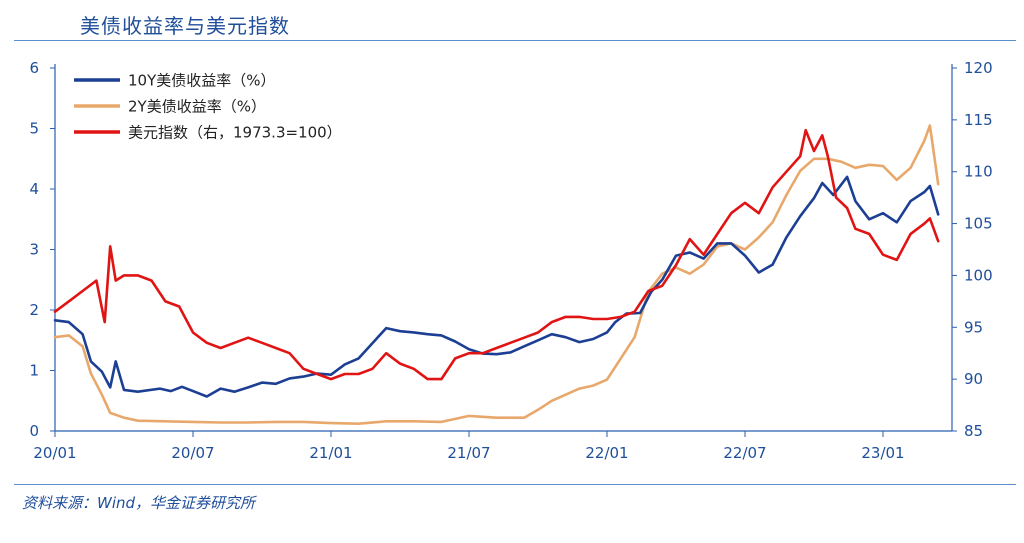 The image size is (1024, 543). What do you see at coordinates (34, 129) in the screenshot?
I see `left-tick-label: 5` at bounding box center [34, 129].